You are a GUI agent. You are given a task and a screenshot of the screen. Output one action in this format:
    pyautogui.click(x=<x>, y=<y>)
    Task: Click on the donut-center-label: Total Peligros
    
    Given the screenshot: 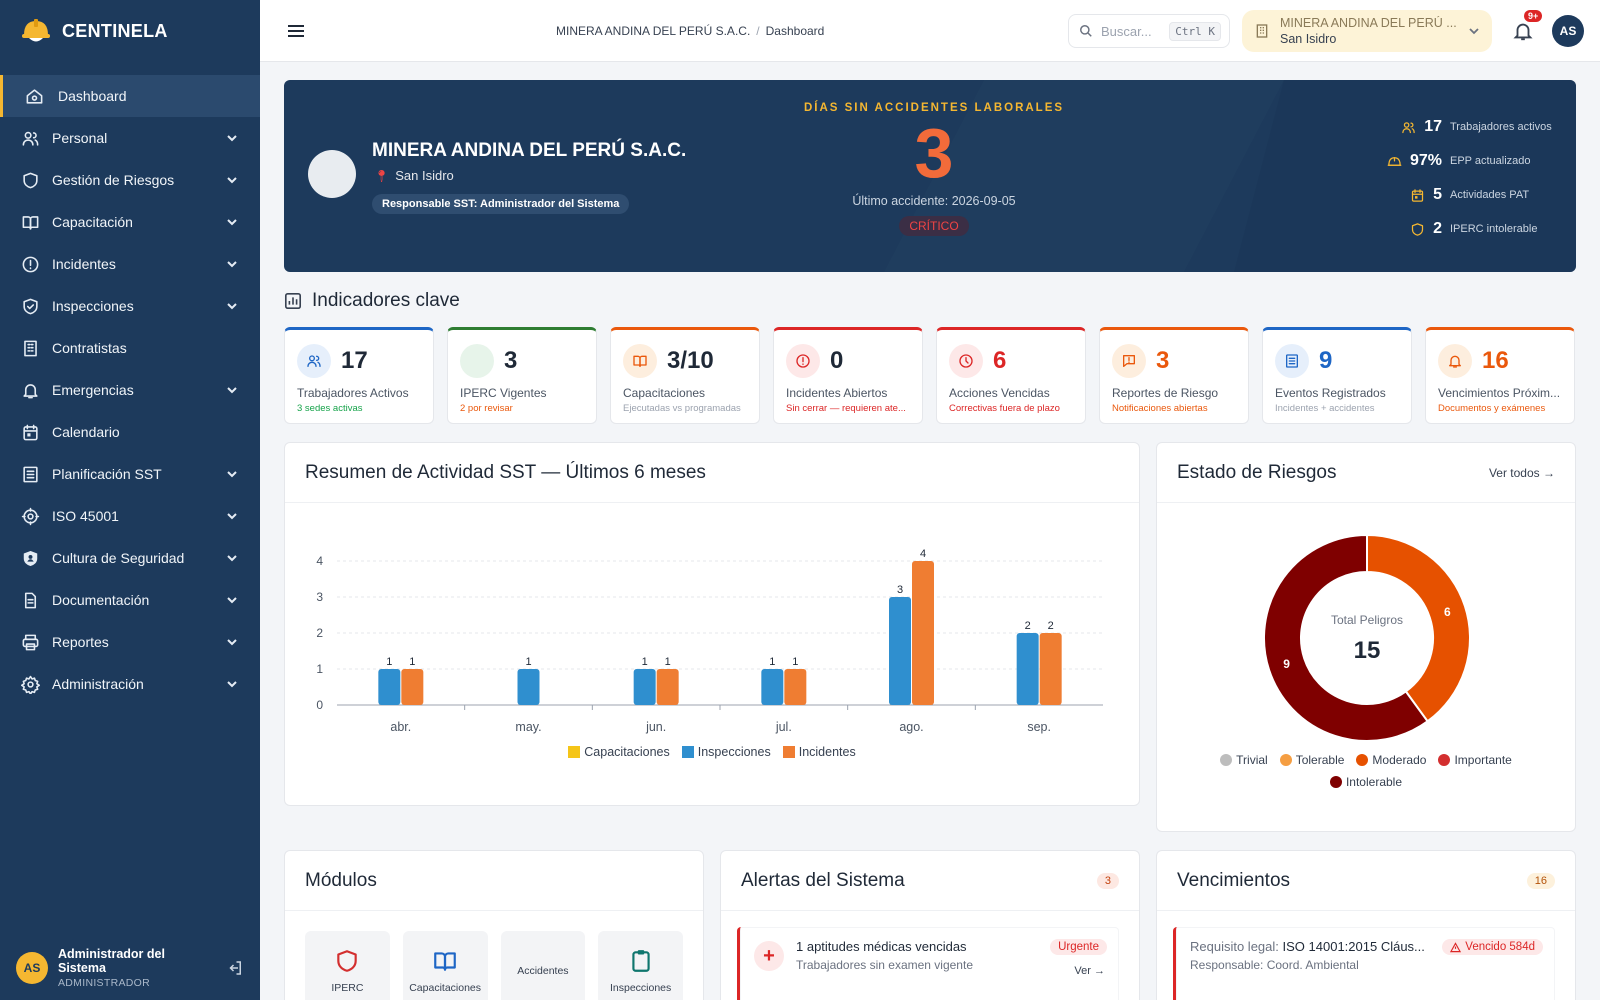 What is the action you would take?
    pyautogui.click(x=1367, y=620)
    